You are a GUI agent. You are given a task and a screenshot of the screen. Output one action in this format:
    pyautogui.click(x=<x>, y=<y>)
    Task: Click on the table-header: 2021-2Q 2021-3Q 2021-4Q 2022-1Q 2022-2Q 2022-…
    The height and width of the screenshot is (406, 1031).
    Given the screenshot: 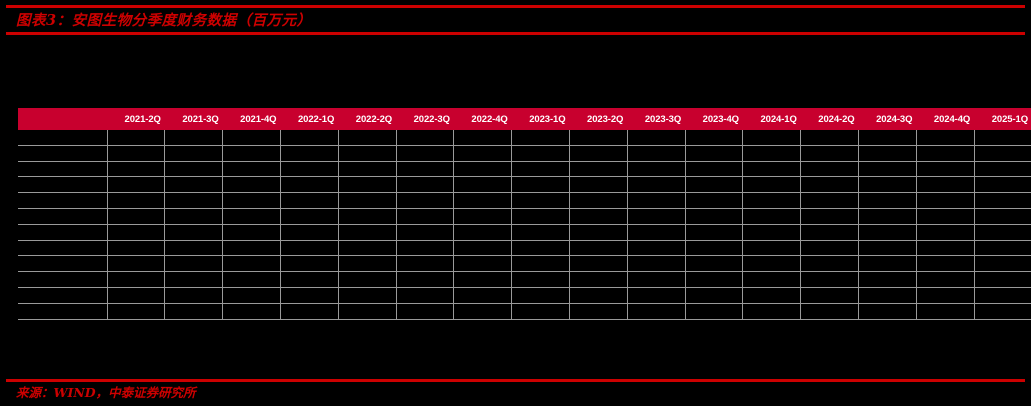 What is the action you would take?
    pyautogui.click(x=524, y=119)
    